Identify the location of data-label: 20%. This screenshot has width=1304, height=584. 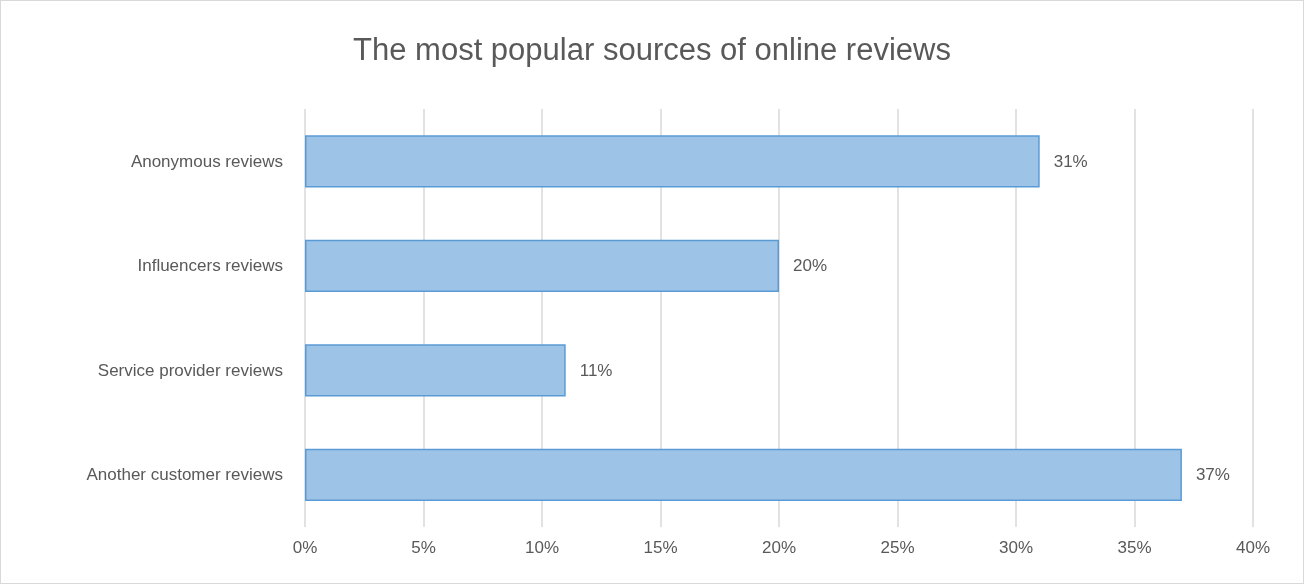
(810, 266).